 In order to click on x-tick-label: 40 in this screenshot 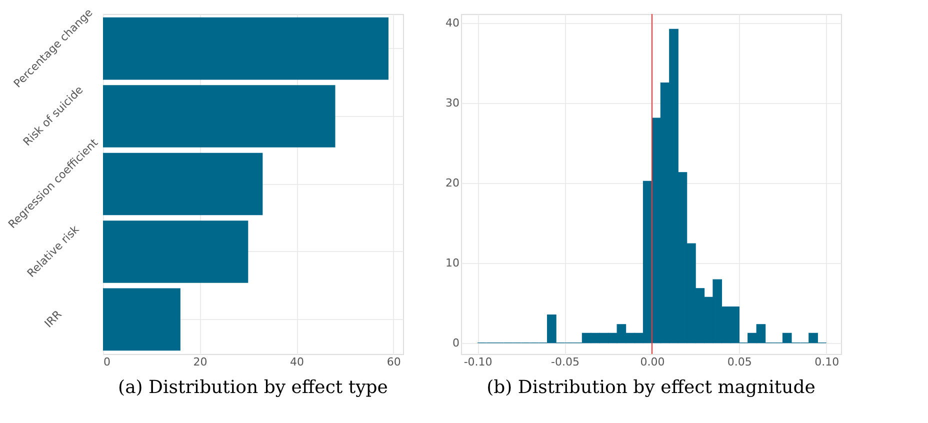, I will do `click(297, 362)`.